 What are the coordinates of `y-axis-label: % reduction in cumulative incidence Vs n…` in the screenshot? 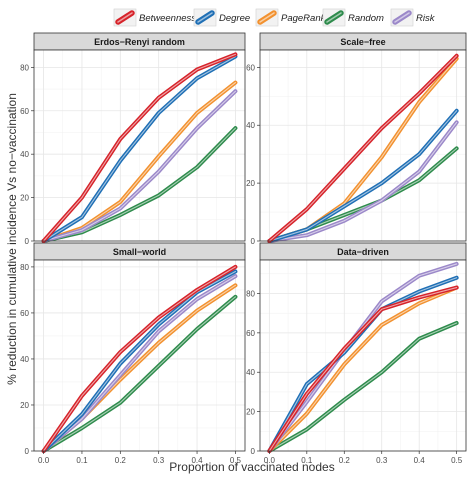 It's located at (12, 239).